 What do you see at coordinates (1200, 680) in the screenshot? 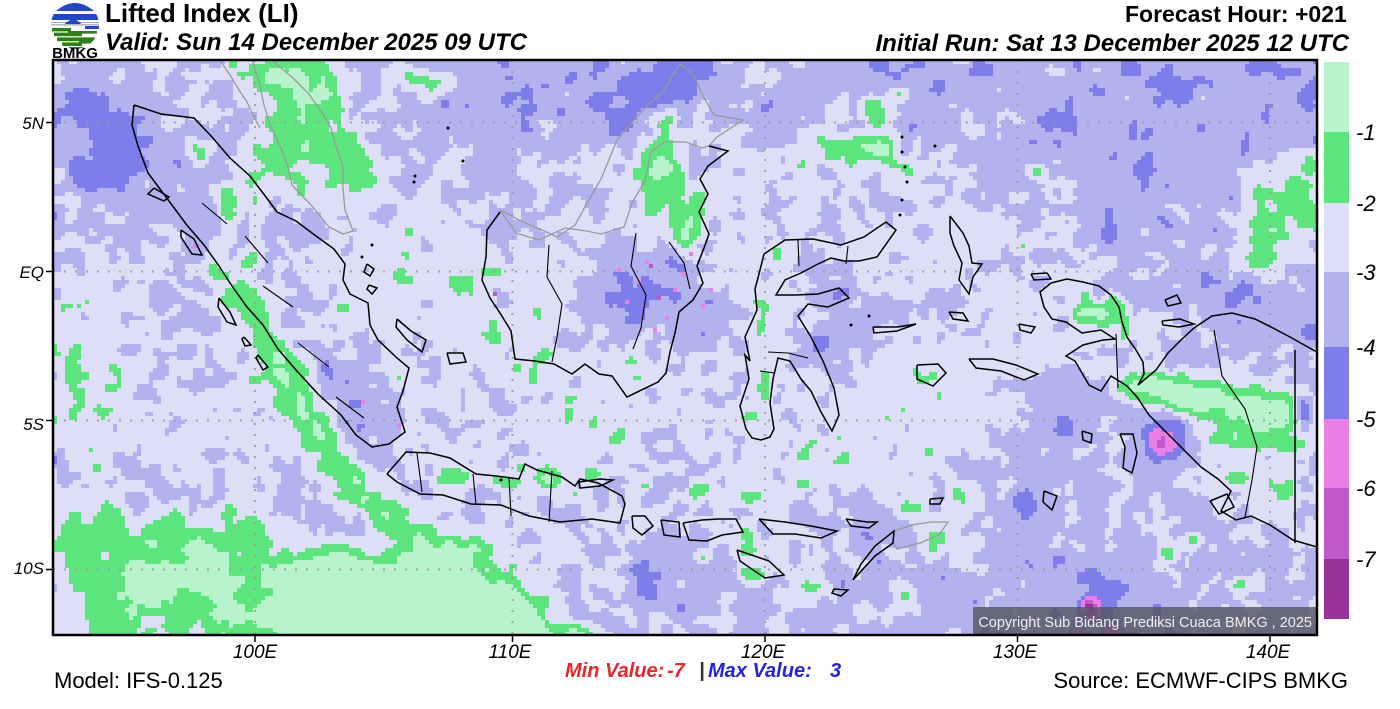
I see `svg-text: Source: ECMWF-CIPS BMKG` at bounding box center [1200, 680].